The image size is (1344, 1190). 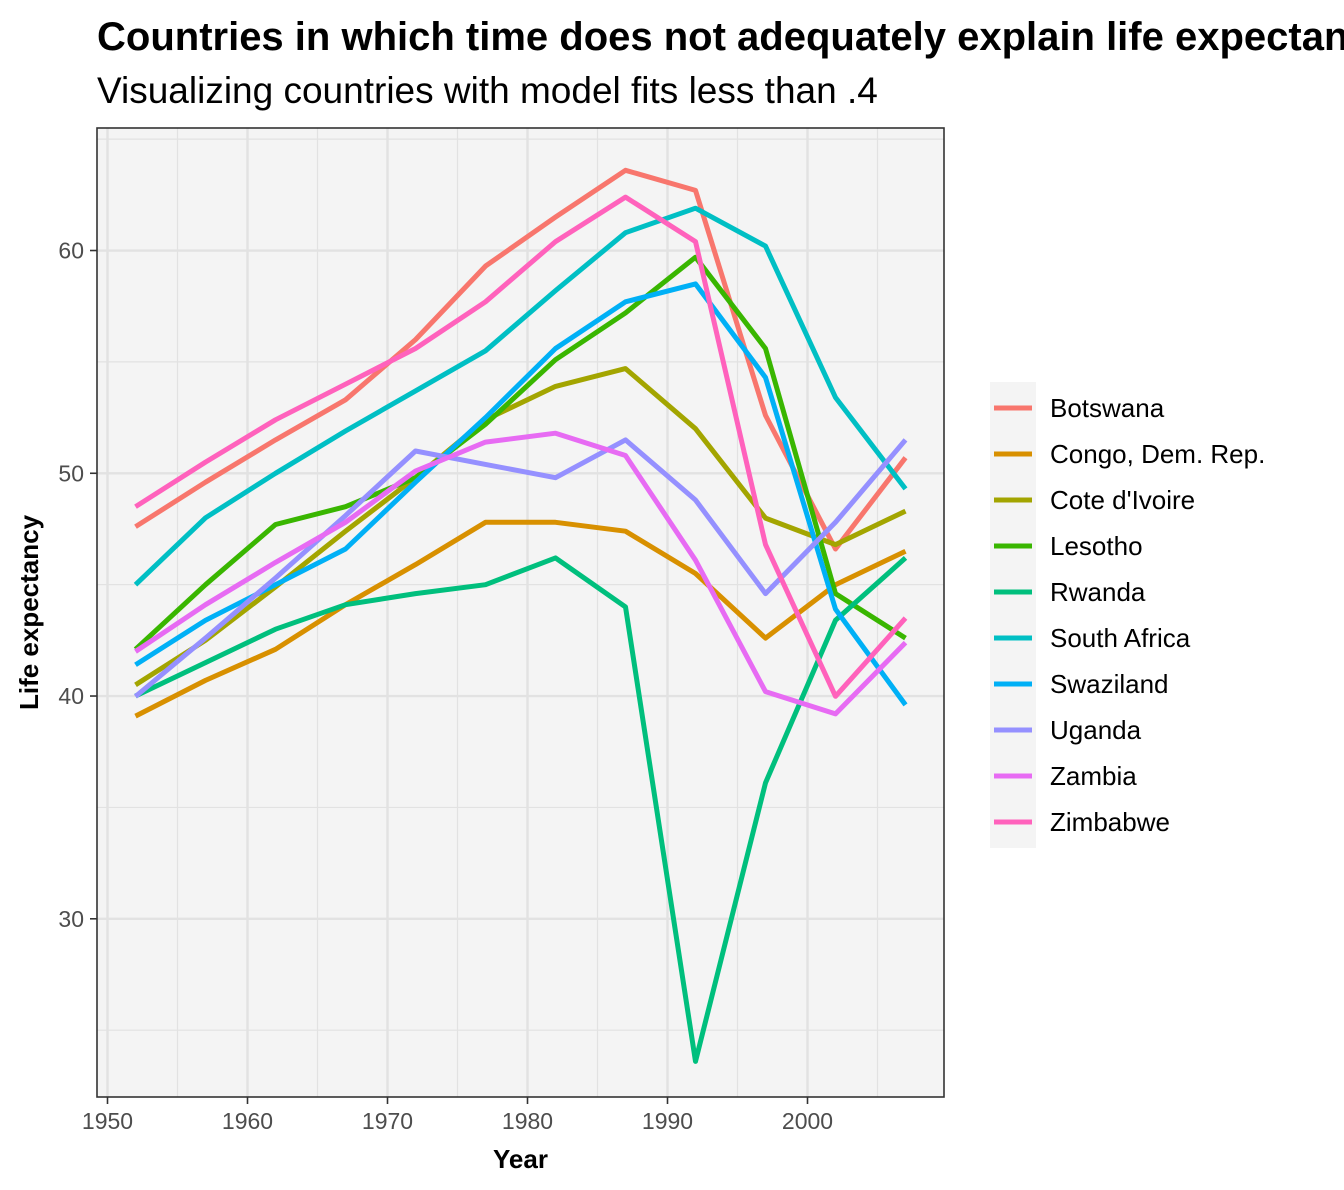 What do you see at coordinates (520, 1159) in the screenshot?
I see `x-axis-title: Year` at bounding box center [520, 1159].